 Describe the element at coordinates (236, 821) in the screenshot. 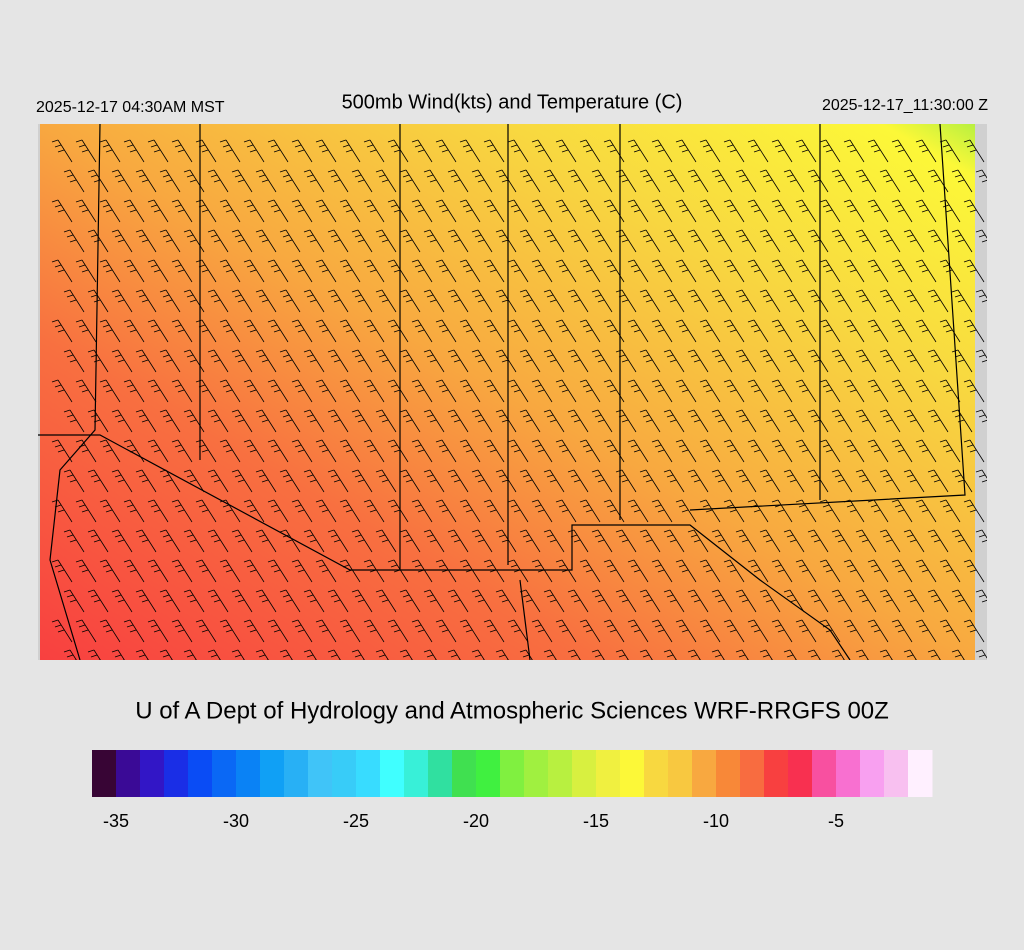

I see `colorbar-tick-label: -30` at that location.